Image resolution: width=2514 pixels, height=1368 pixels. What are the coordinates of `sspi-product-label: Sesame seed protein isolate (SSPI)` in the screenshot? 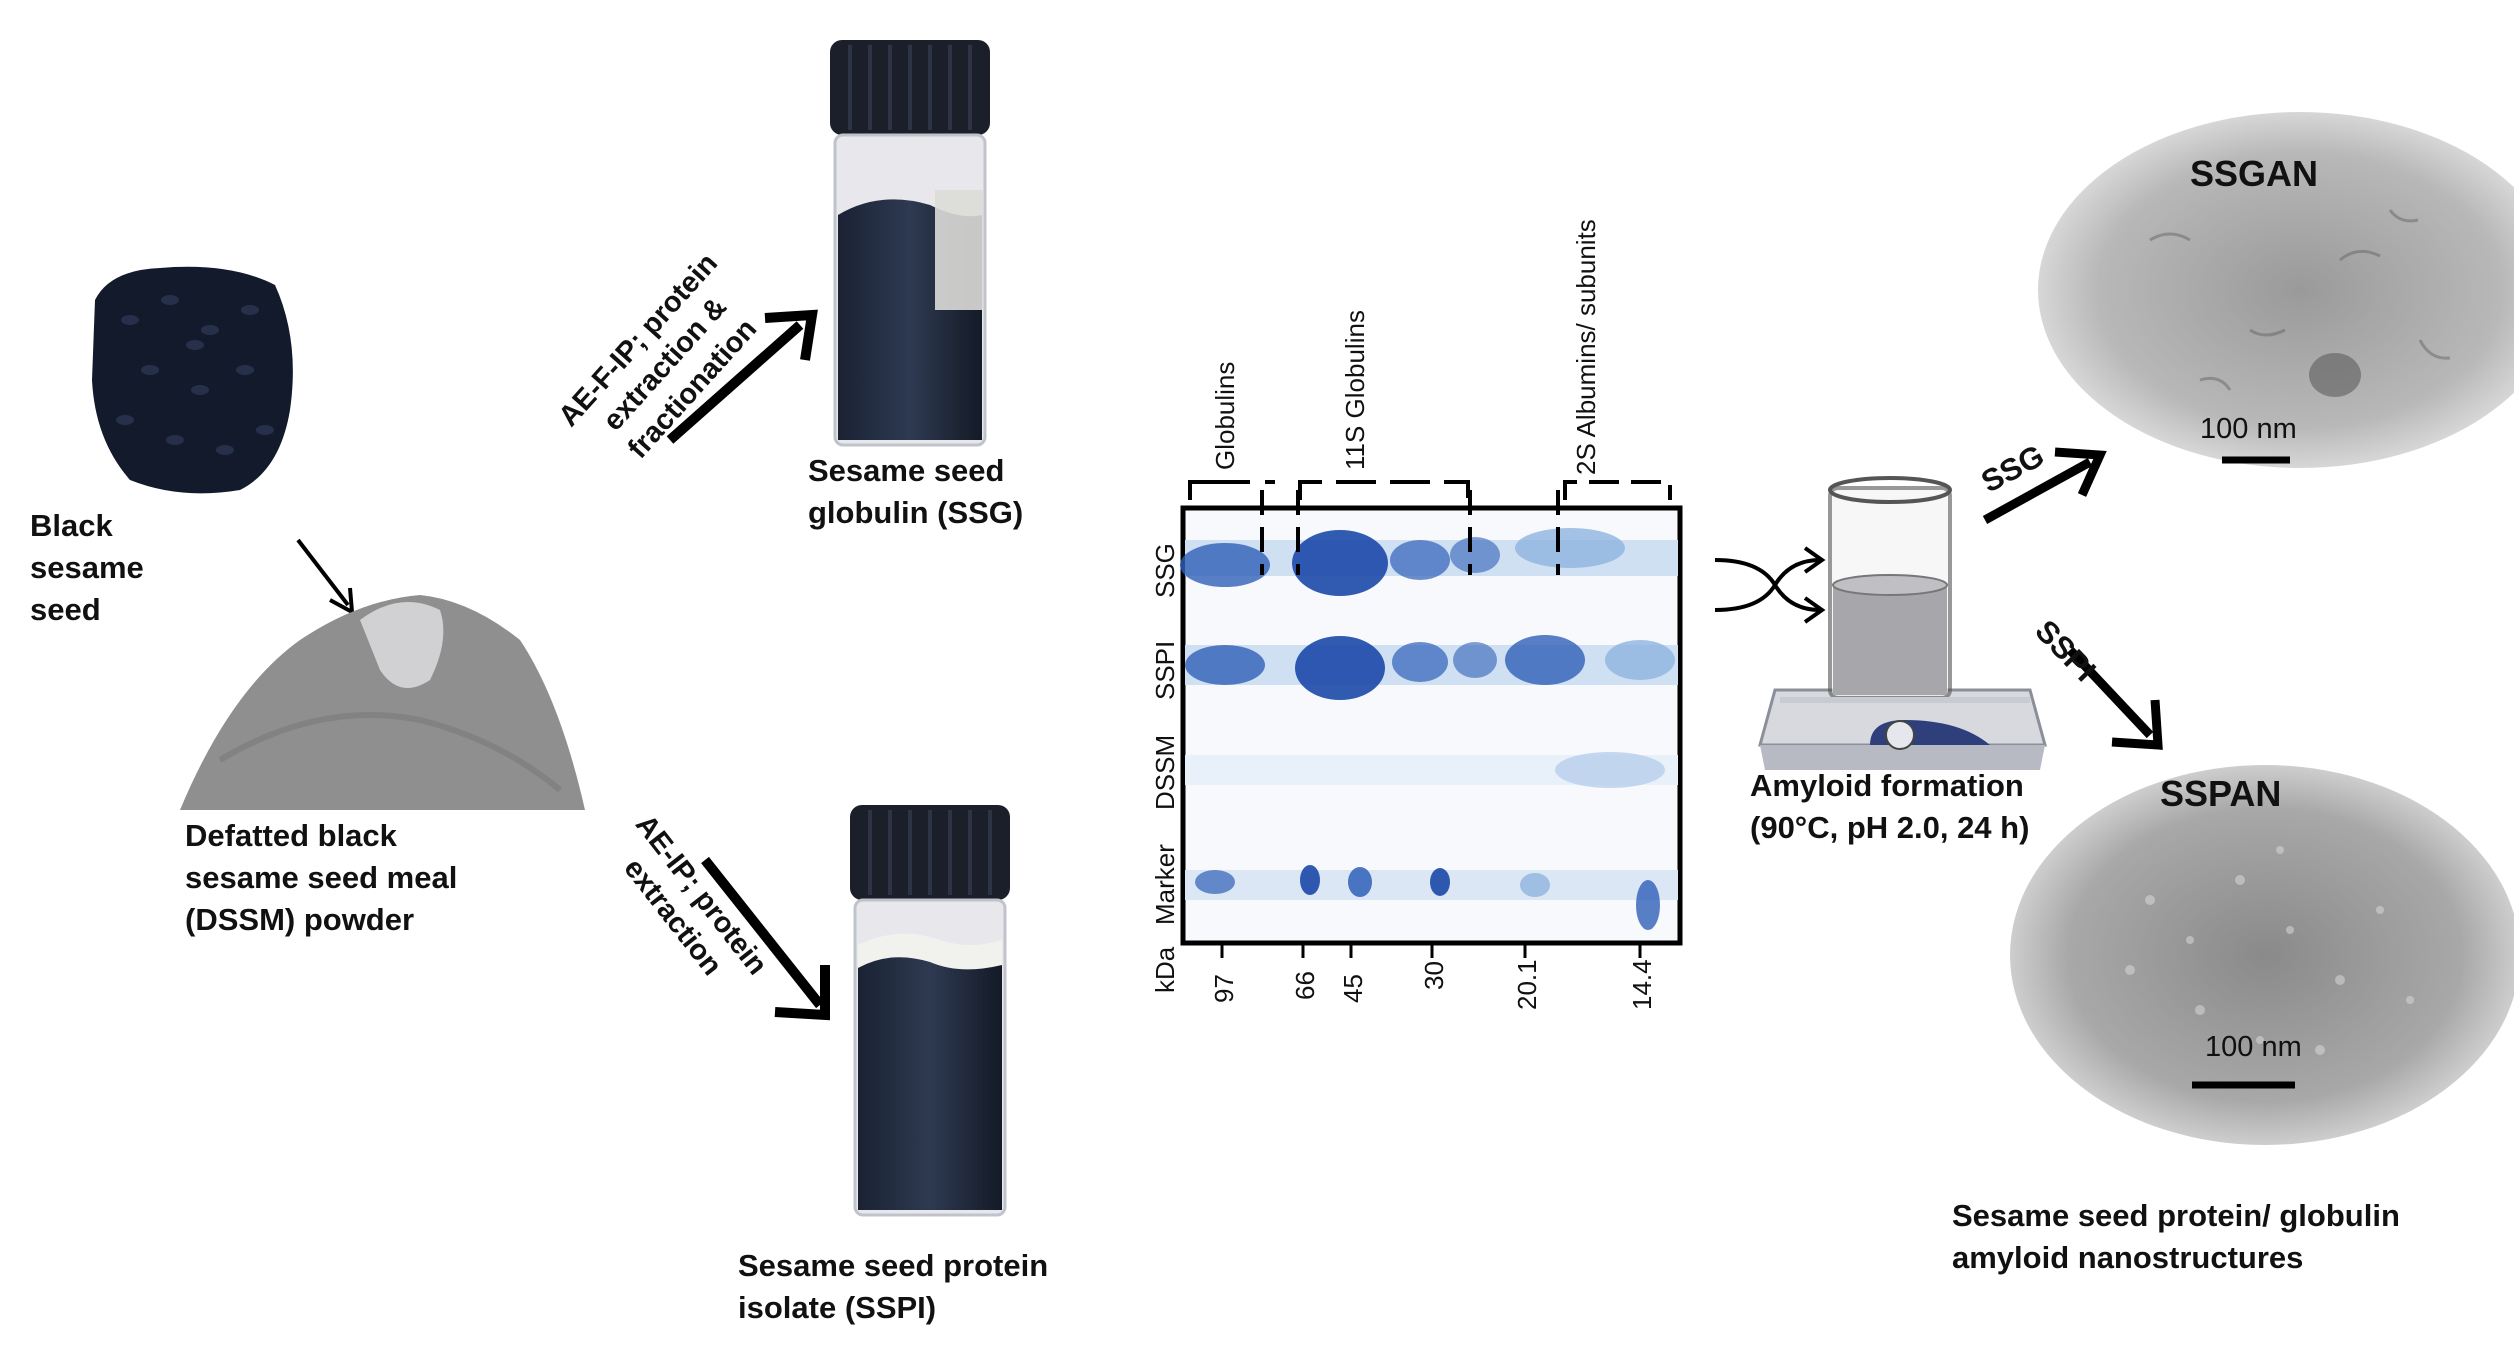 It's located at (893, 1286).